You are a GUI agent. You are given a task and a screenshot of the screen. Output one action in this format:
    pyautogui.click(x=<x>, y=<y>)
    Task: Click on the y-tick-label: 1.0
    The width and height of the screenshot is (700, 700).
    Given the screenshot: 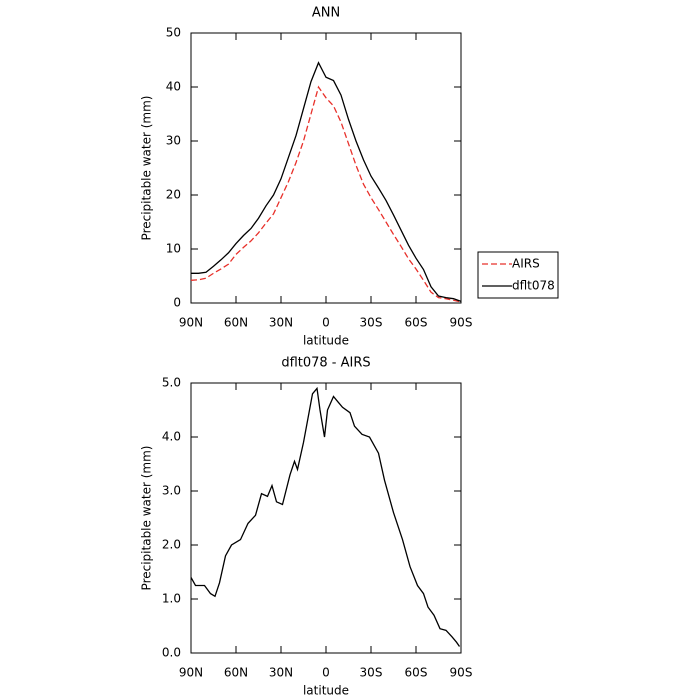 What is the action you would take?
    pyautogui.click(x=171, y=599)
    